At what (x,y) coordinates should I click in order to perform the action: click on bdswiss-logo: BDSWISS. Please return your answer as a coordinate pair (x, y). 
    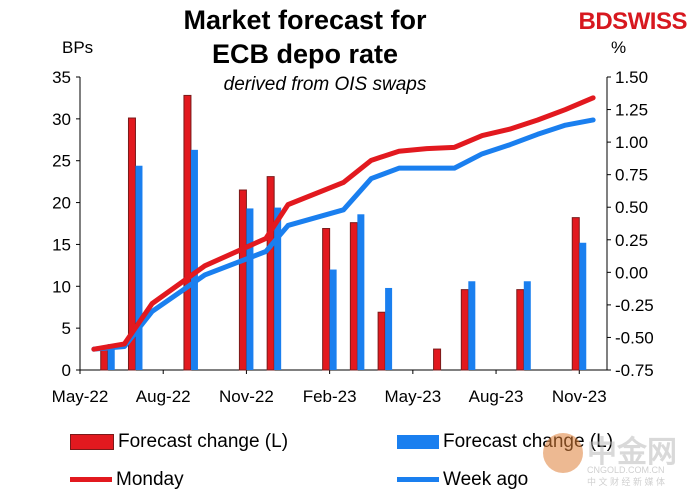
    Looking at the image, I should click on (632, 21).